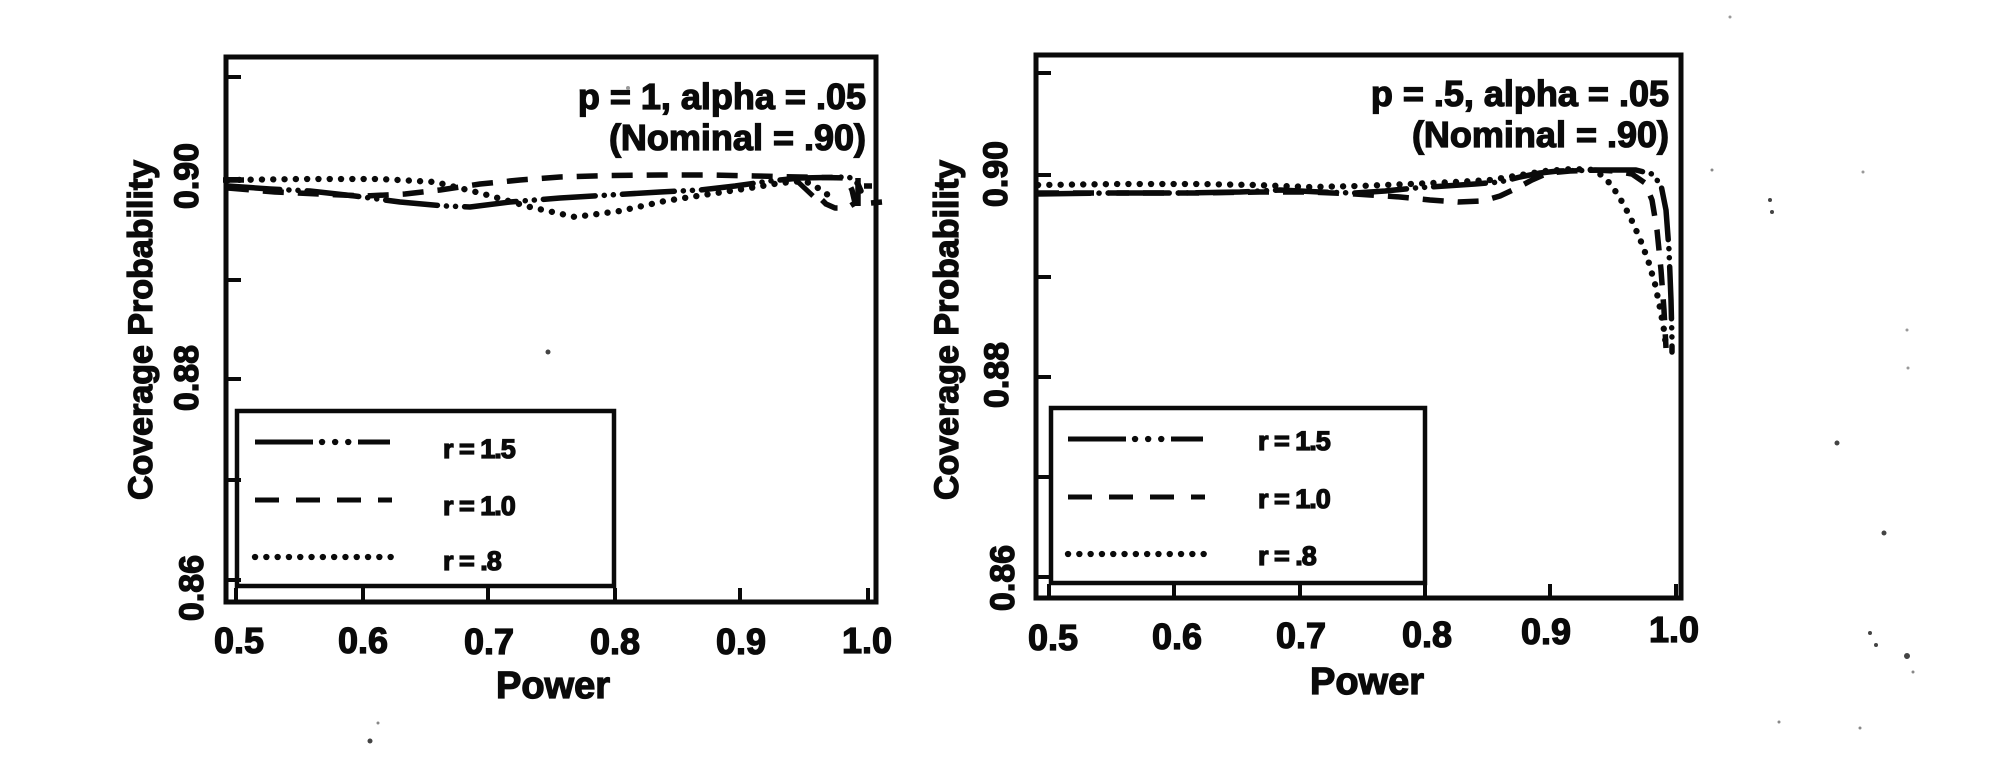 This screenshot has width=1991, height=762. What do you see at coordinates (1520, 93) in the screenshot?
I see `svg-text: p = .5, alpha = .05` at bounding box center [1520, 93].